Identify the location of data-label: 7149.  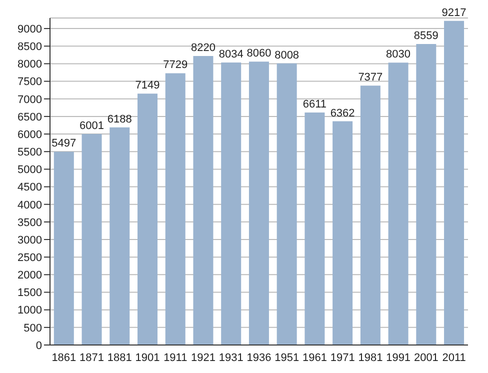
(147, 86).